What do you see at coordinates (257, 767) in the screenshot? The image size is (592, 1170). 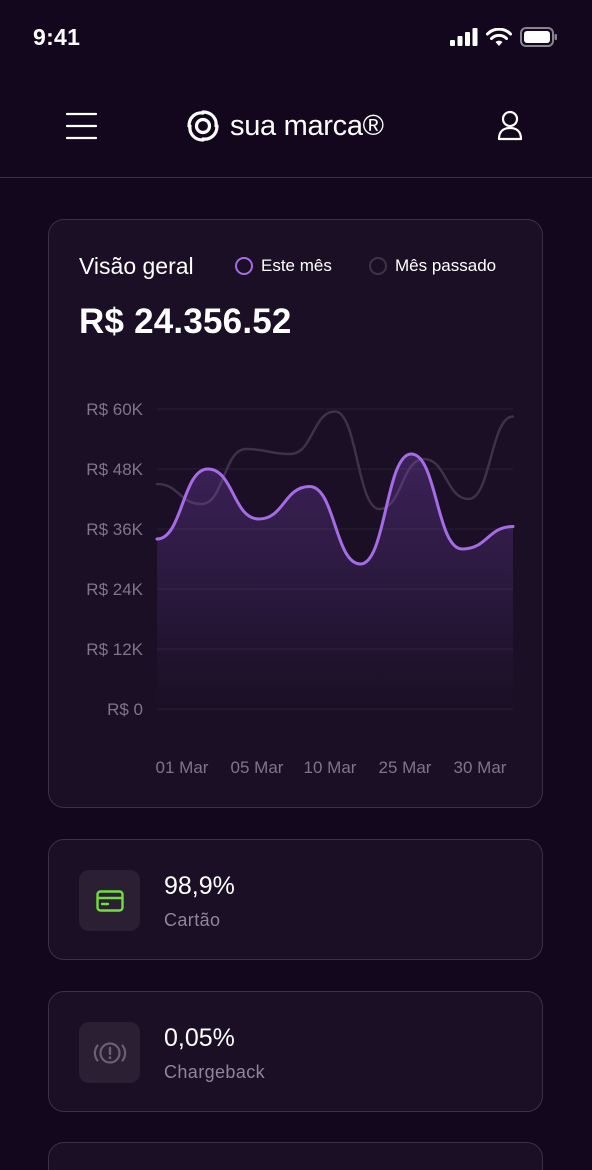 I see `x-tick-label: 05 Mar` at bounding box center [257, 767].